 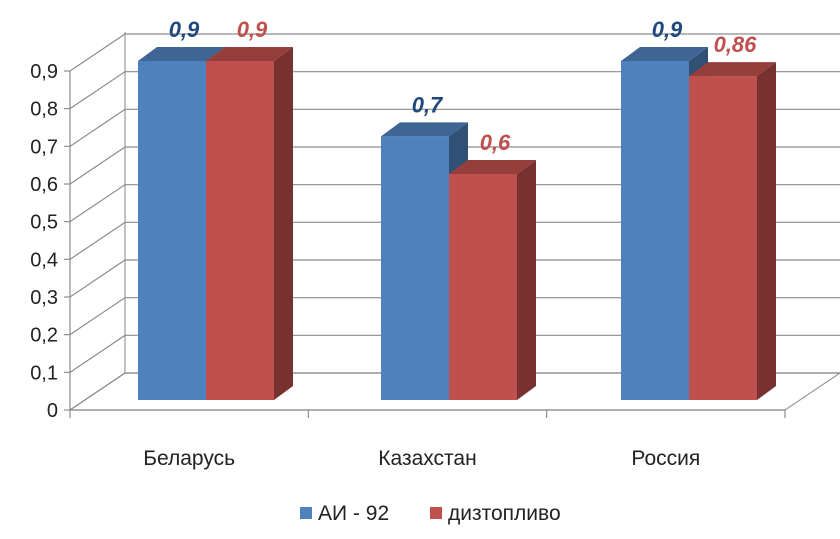 What do you see at coordinates (52, 411) in the screenshot?
I see `y-tick-label: 0` at bounding box center [52, 411].